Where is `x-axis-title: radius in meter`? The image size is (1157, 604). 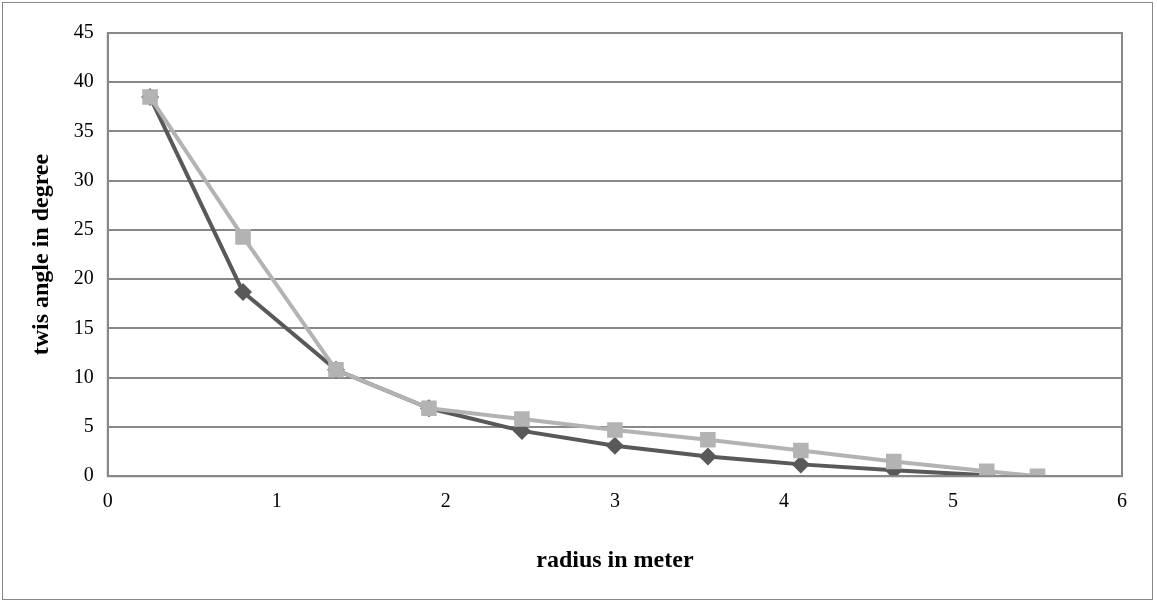 x-axis-title: radius in meter is located at coordinates (615, 558).